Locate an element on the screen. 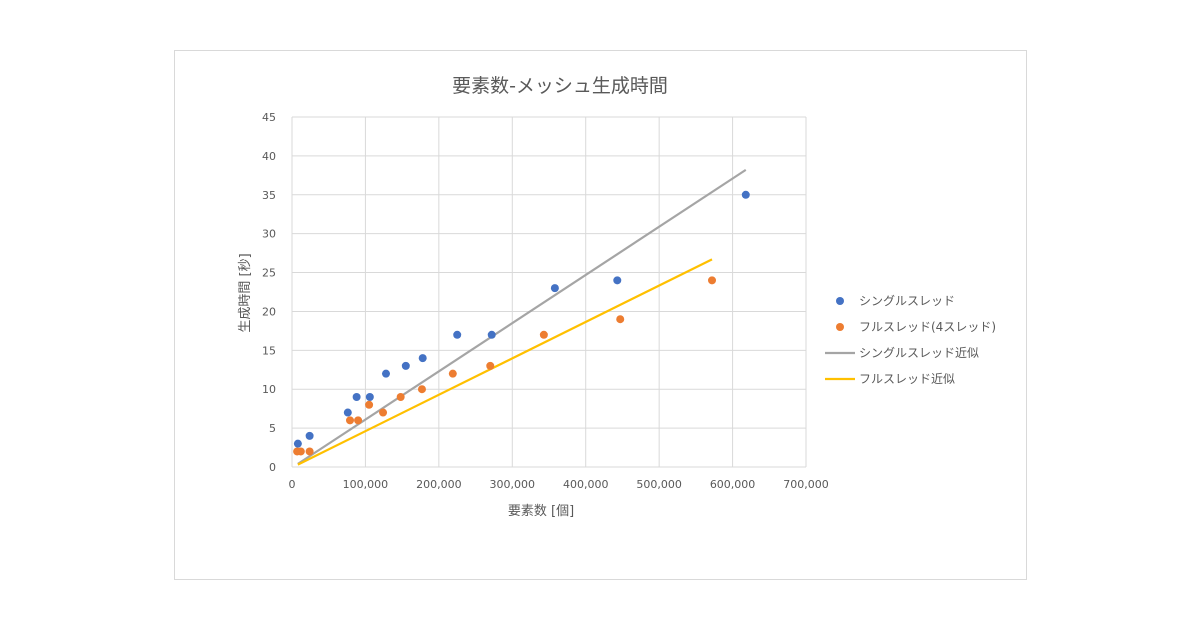  legend-label: フルスレッド近似 is located at coordinates (907, 379).